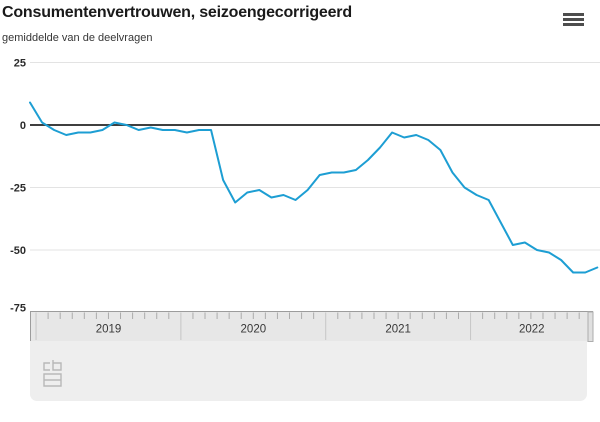  I want to click on cbs-logo-s, so click(52, 380).